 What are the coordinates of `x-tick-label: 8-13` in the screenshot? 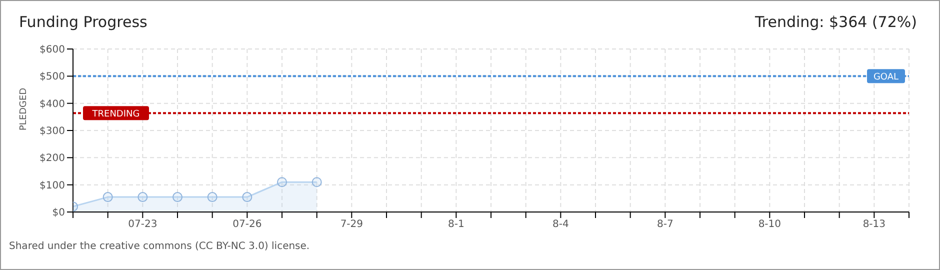 It's located at (874, 224).